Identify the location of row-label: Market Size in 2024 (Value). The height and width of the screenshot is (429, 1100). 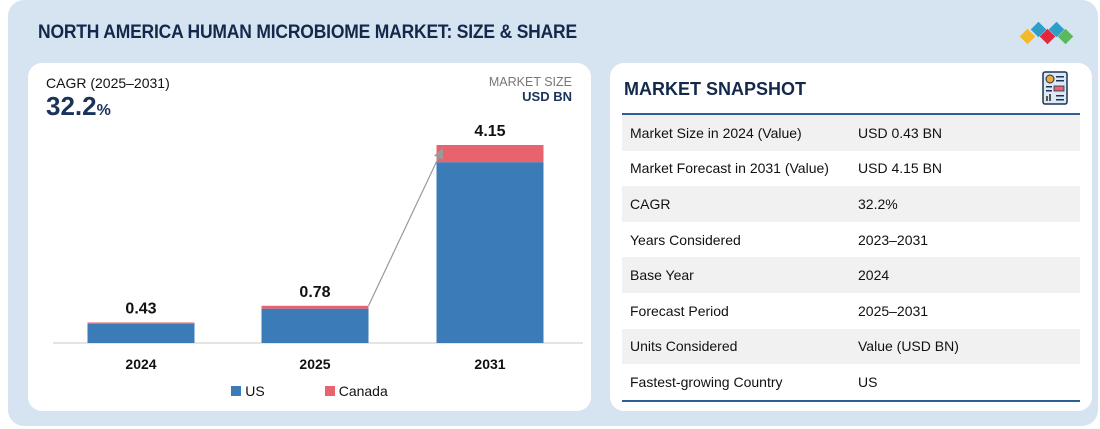
(716, 132).